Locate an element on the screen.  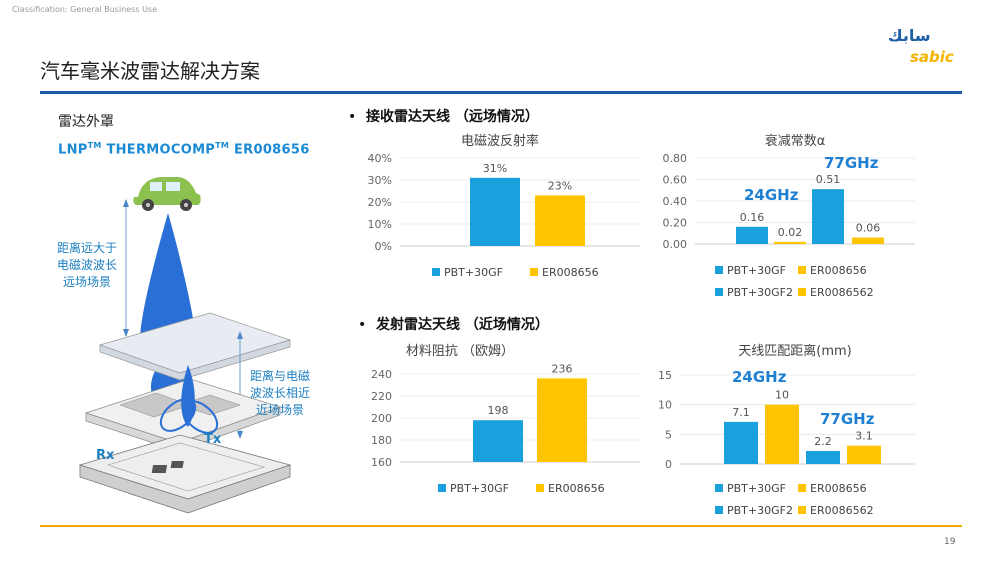
trademark-mark: TM is located at coordinates (94, 145).